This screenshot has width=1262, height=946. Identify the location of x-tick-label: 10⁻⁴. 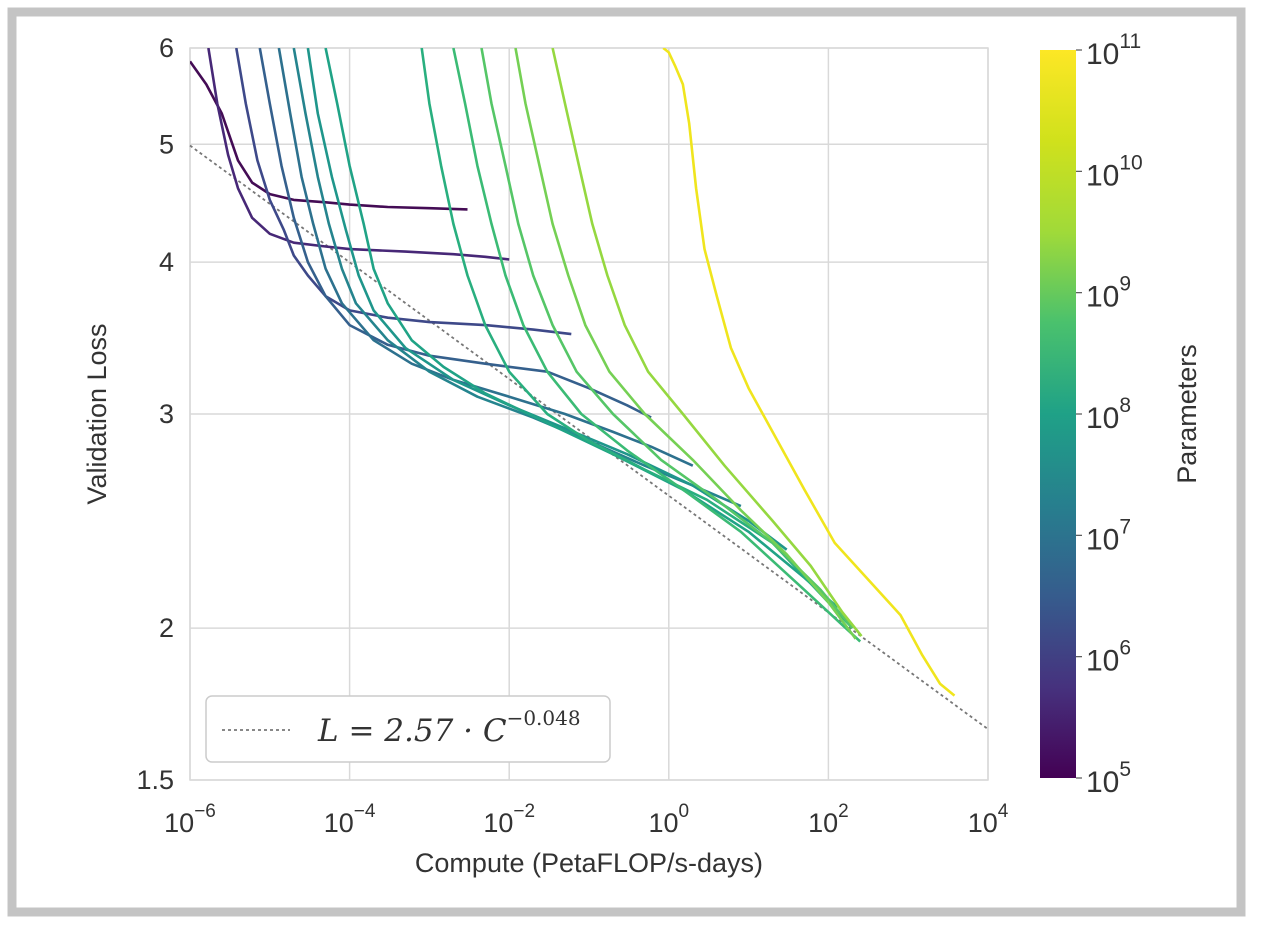
(350, 819).